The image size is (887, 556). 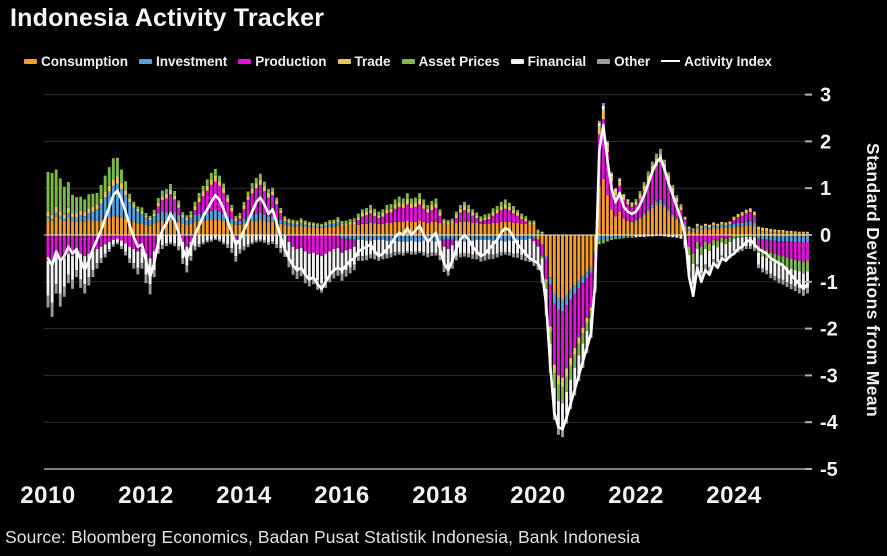 I want to click on activity-index-line-swatch-icon, so click(x=671, y=61).